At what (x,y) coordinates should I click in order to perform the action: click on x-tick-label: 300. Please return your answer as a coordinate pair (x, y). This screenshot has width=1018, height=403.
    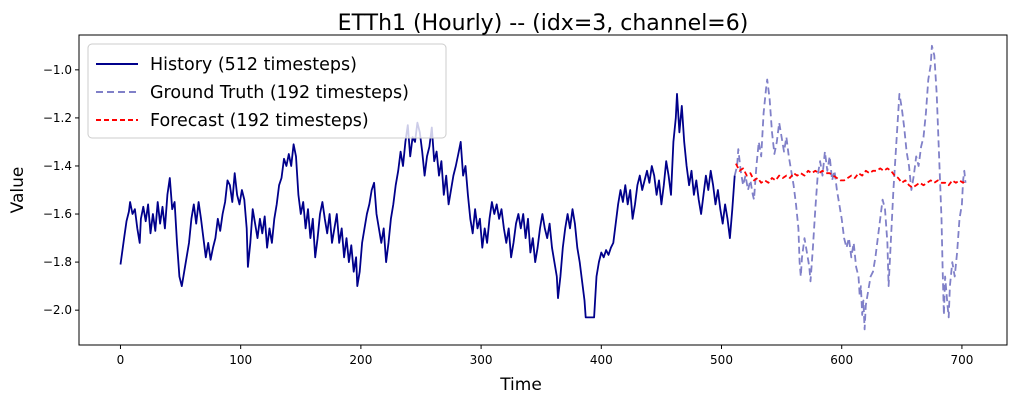
    Looking at the image, I should click on (481, 360).